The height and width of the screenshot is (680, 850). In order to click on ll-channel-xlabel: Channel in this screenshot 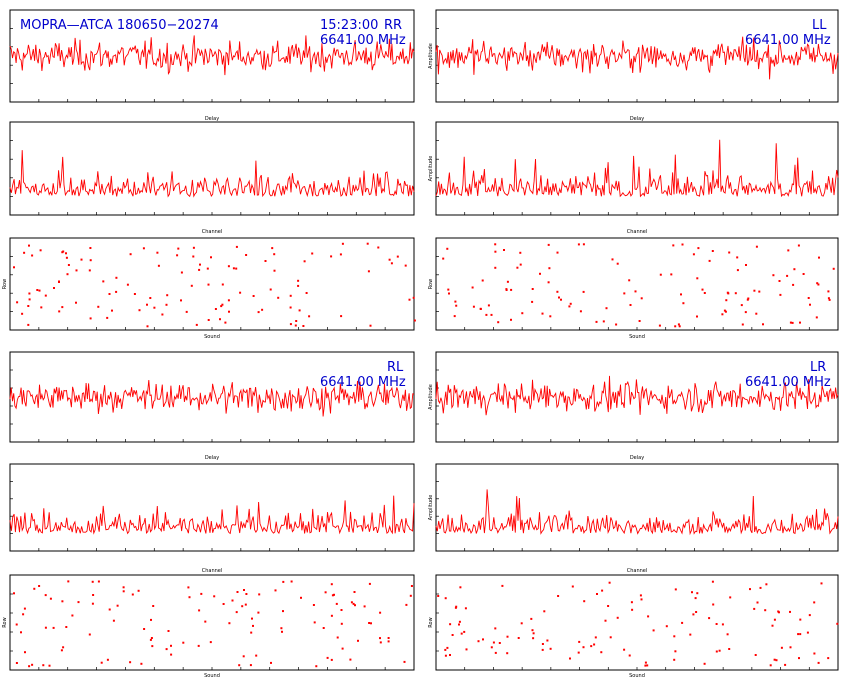, I will do `click(637, 232)`.